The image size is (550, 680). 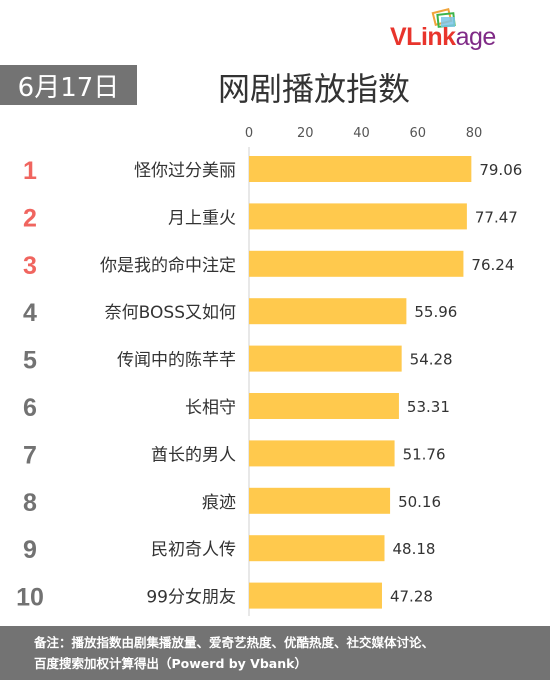 What do you see at coordinates (30, 218) in the screenshot?
I see `rank-label-2: 2` at bounding box center [30, 218].